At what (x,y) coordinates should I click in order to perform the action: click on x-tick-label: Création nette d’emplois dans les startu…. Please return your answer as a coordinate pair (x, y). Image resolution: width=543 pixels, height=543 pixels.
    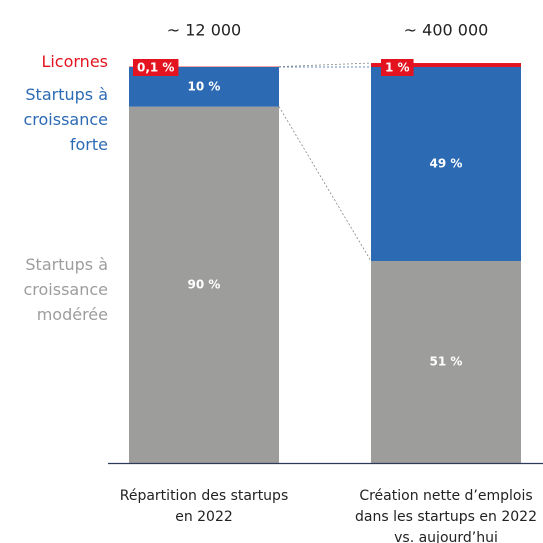
    Looking at the image, I should click on (445, 515).